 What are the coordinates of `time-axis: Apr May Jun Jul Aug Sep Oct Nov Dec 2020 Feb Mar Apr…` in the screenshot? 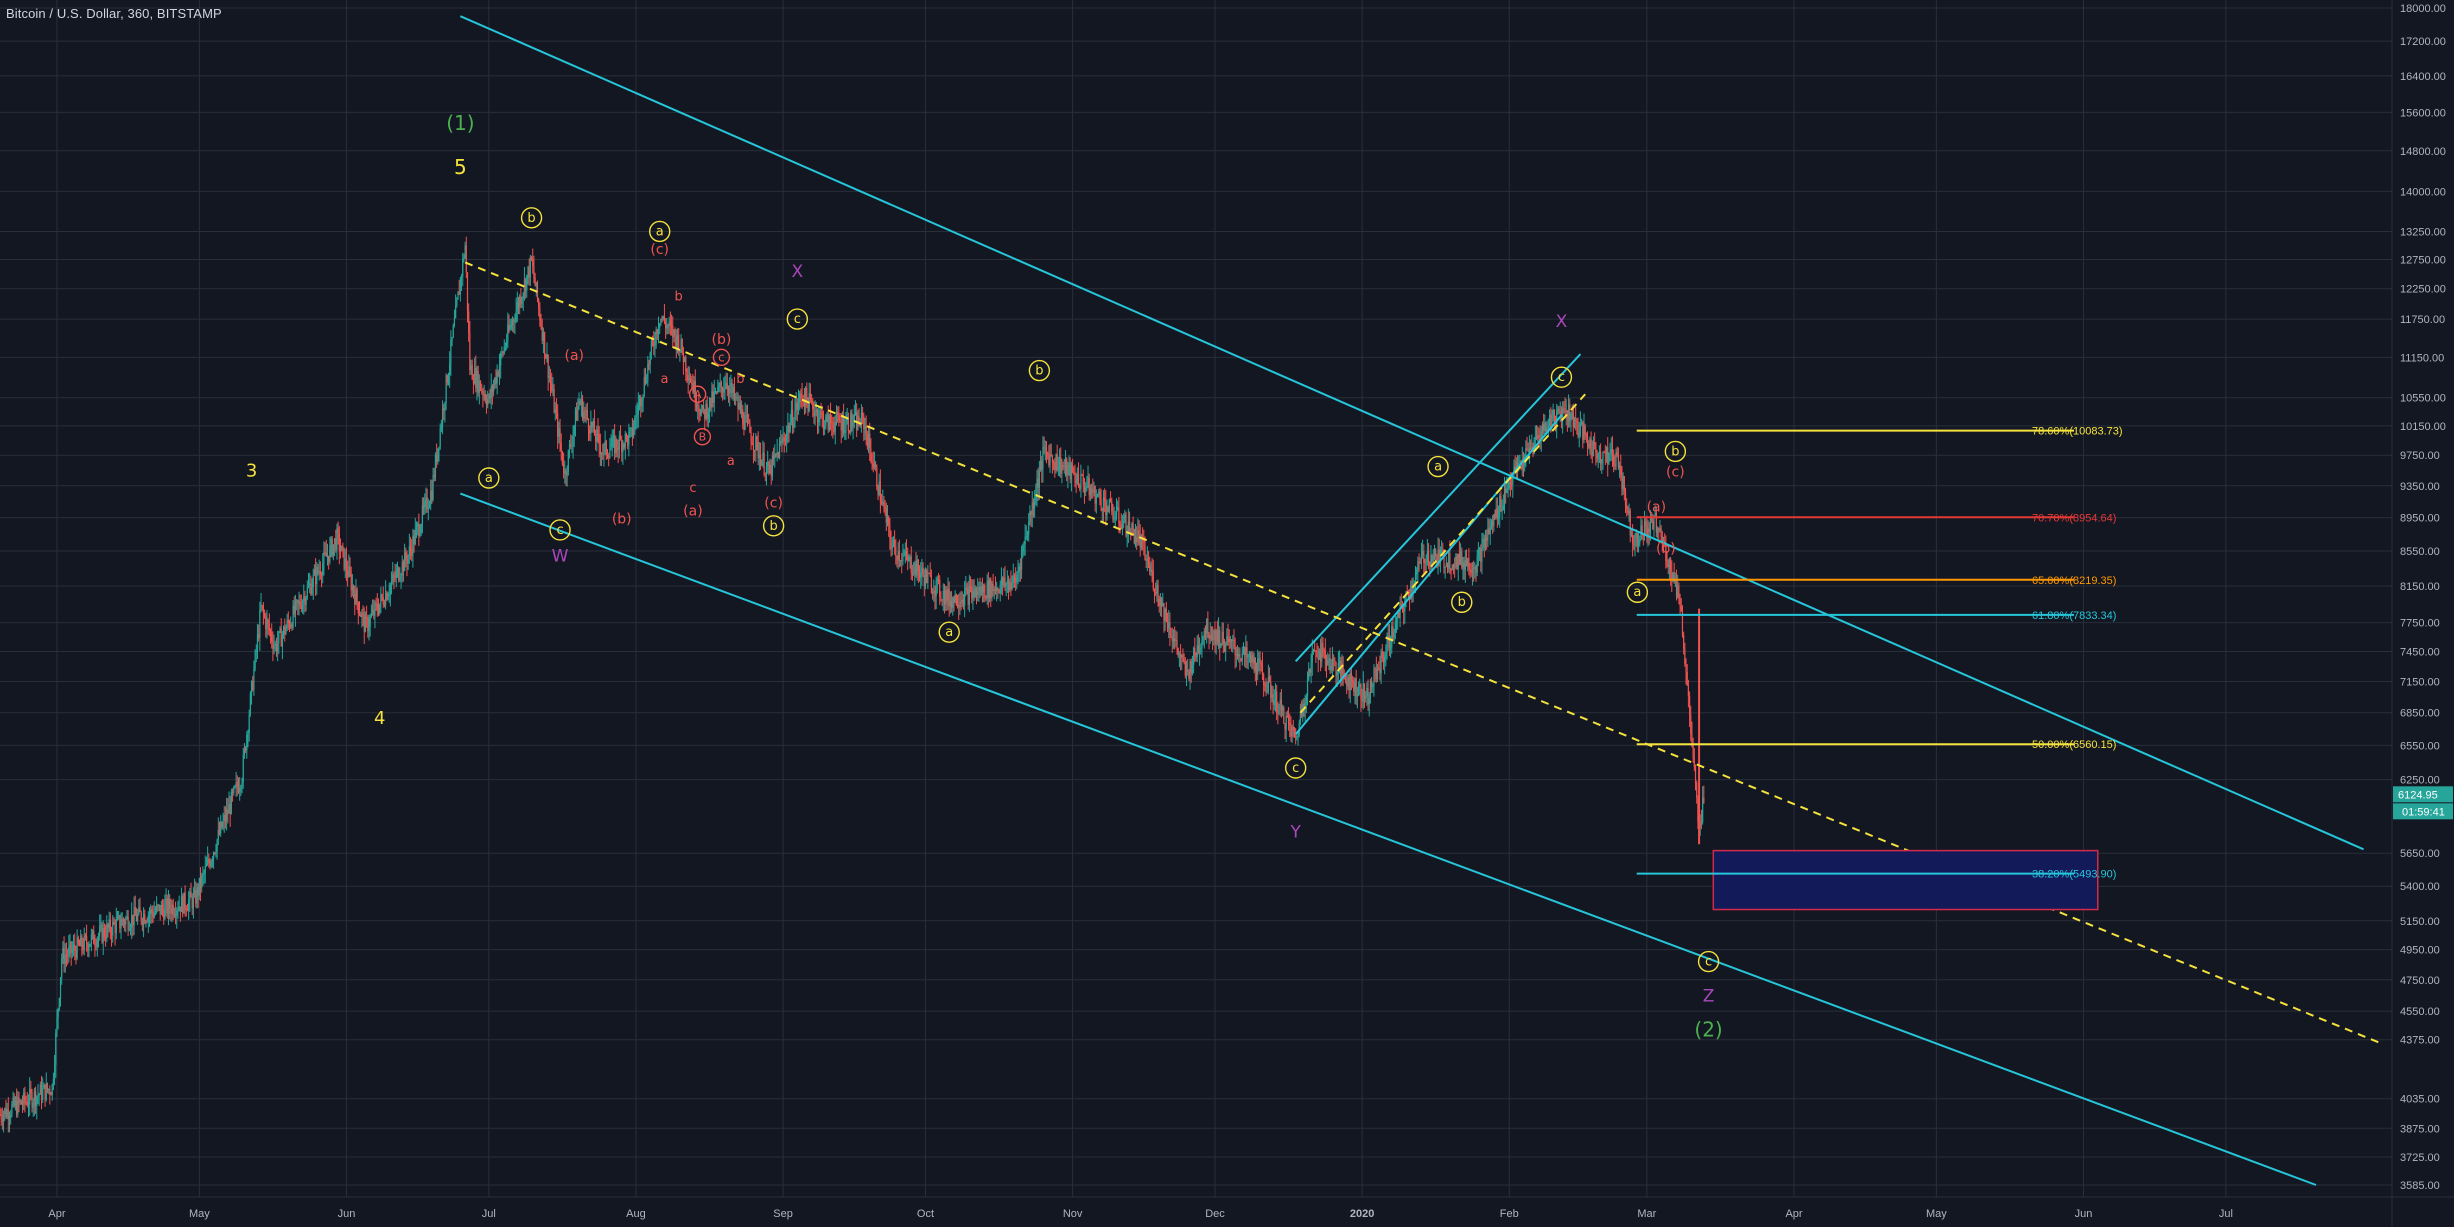 It's located at (1227, 1208).